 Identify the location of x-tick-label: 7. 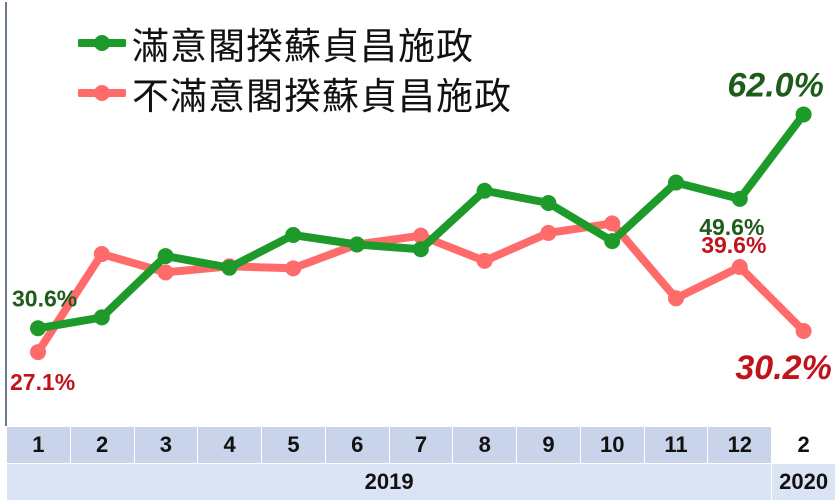
(421, 445).